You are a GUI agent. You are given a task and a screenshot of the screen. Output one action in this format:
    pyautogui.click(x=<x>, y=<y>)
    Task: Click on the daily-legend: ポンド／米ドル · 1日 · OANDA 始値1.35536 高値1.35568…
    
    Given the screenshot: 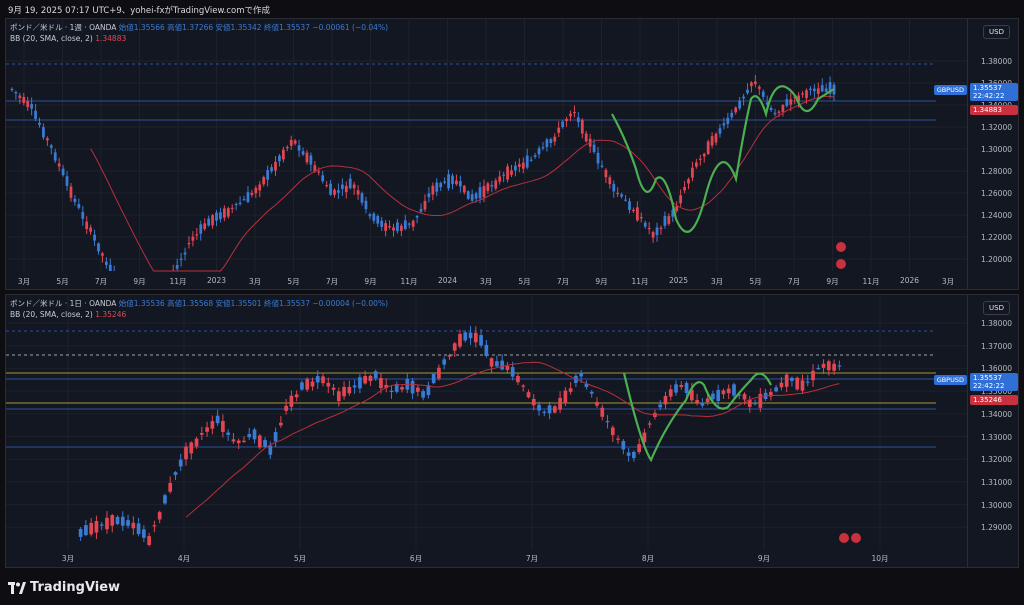 What is the action you would take?
    pyautogui.click(x=199, y=309)
    